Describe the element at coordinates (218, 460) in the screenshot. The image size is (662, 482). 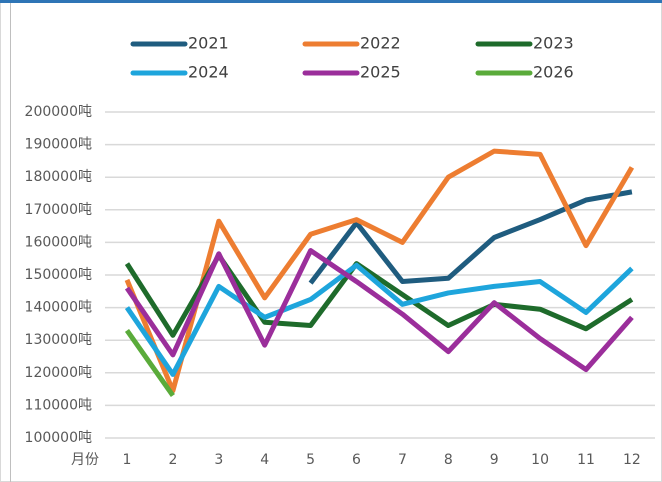
I see `x-tick-label: 3` at that location.